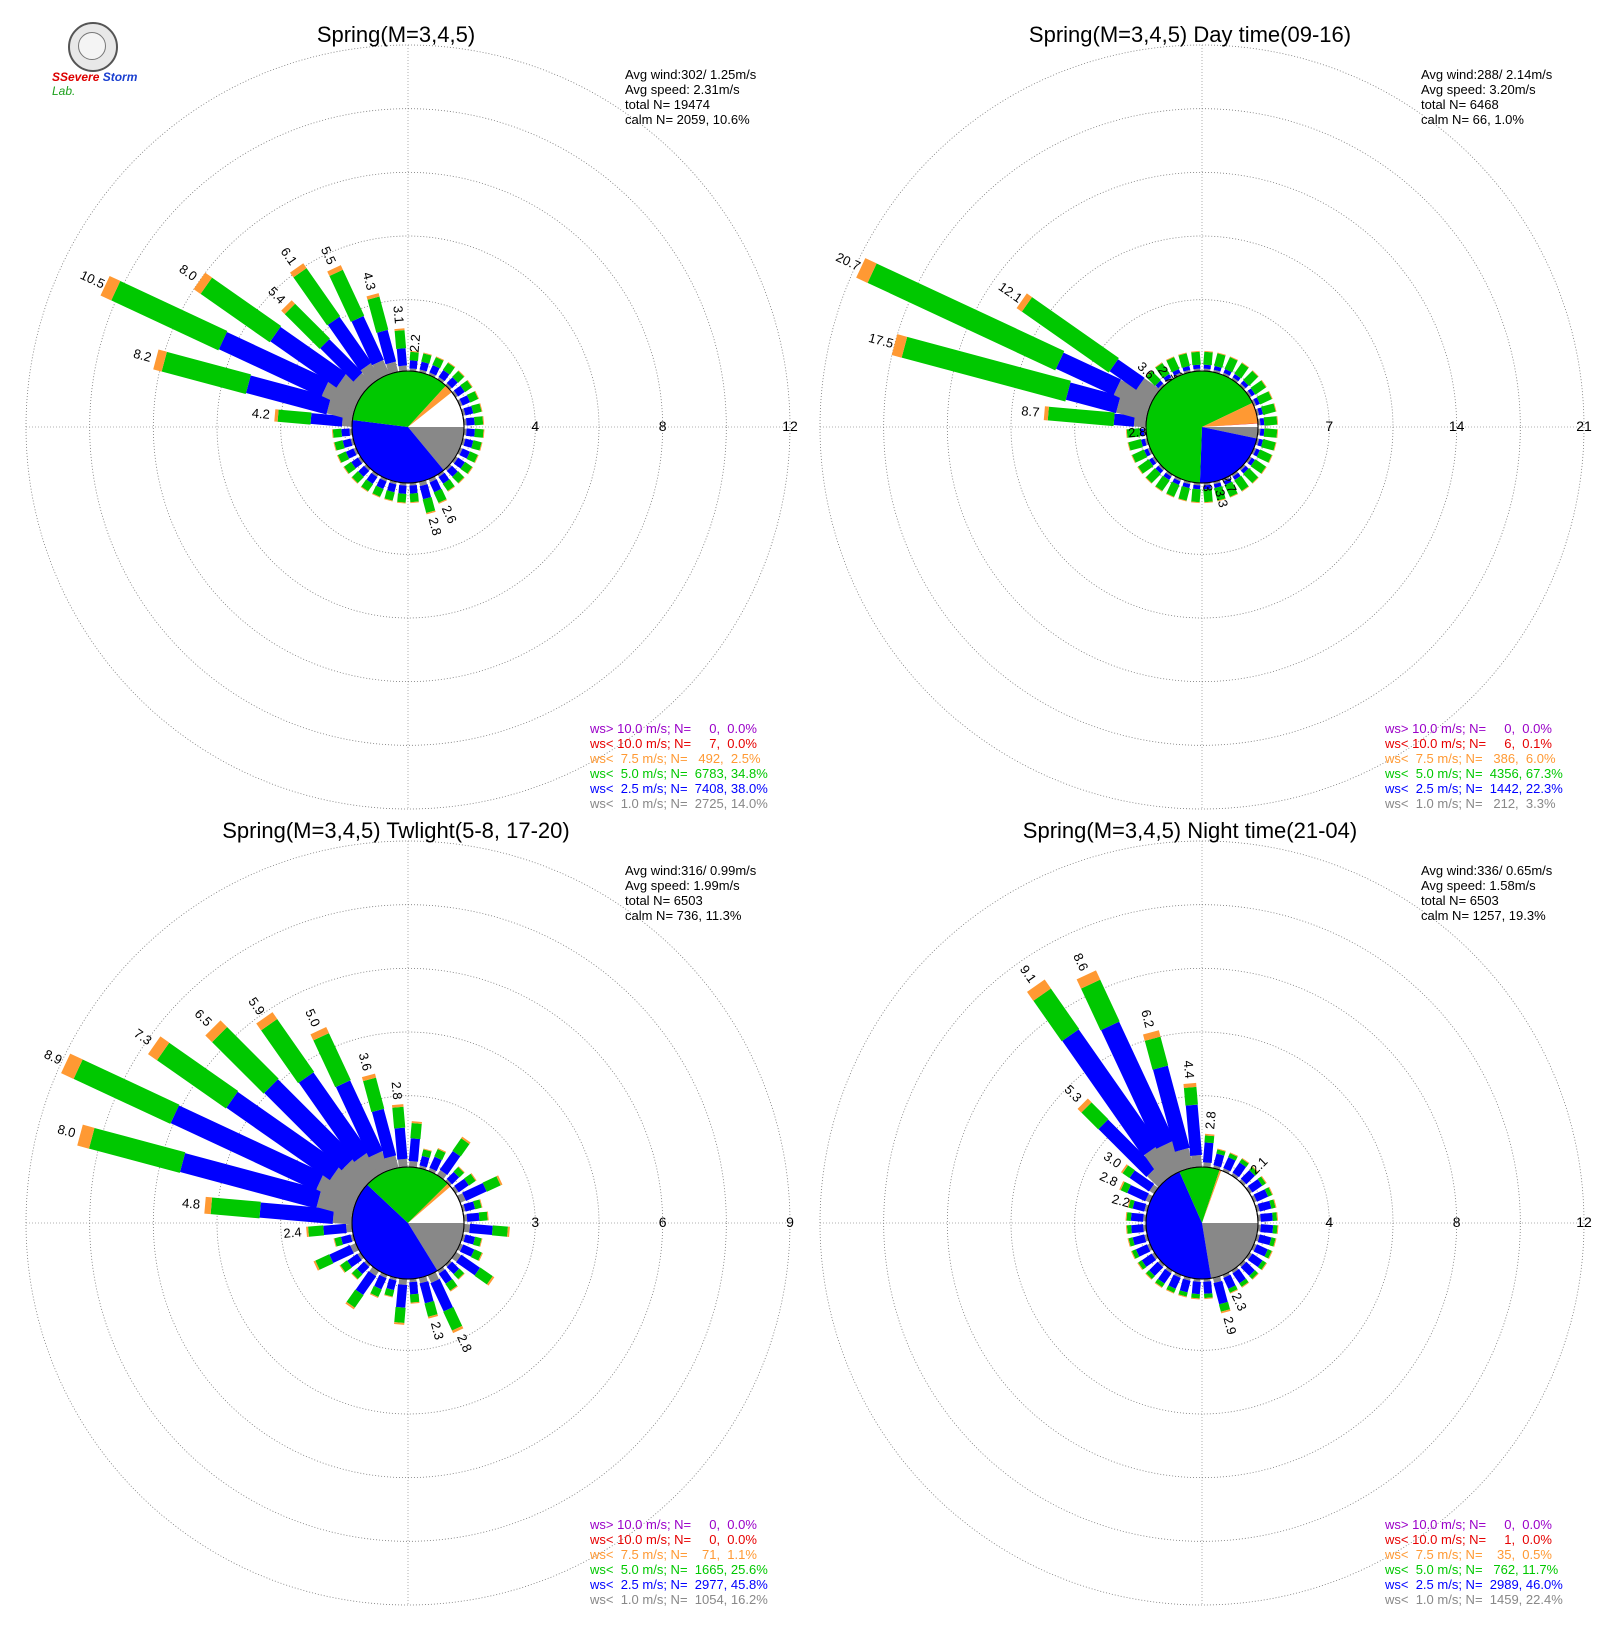 The width and height of the screenshot is (1620, 1640). What do you see at coordinates (1189, 1069) in the screenshot?
I see `petal-value-label: 4.4` at bounding box center [1189, 1069].